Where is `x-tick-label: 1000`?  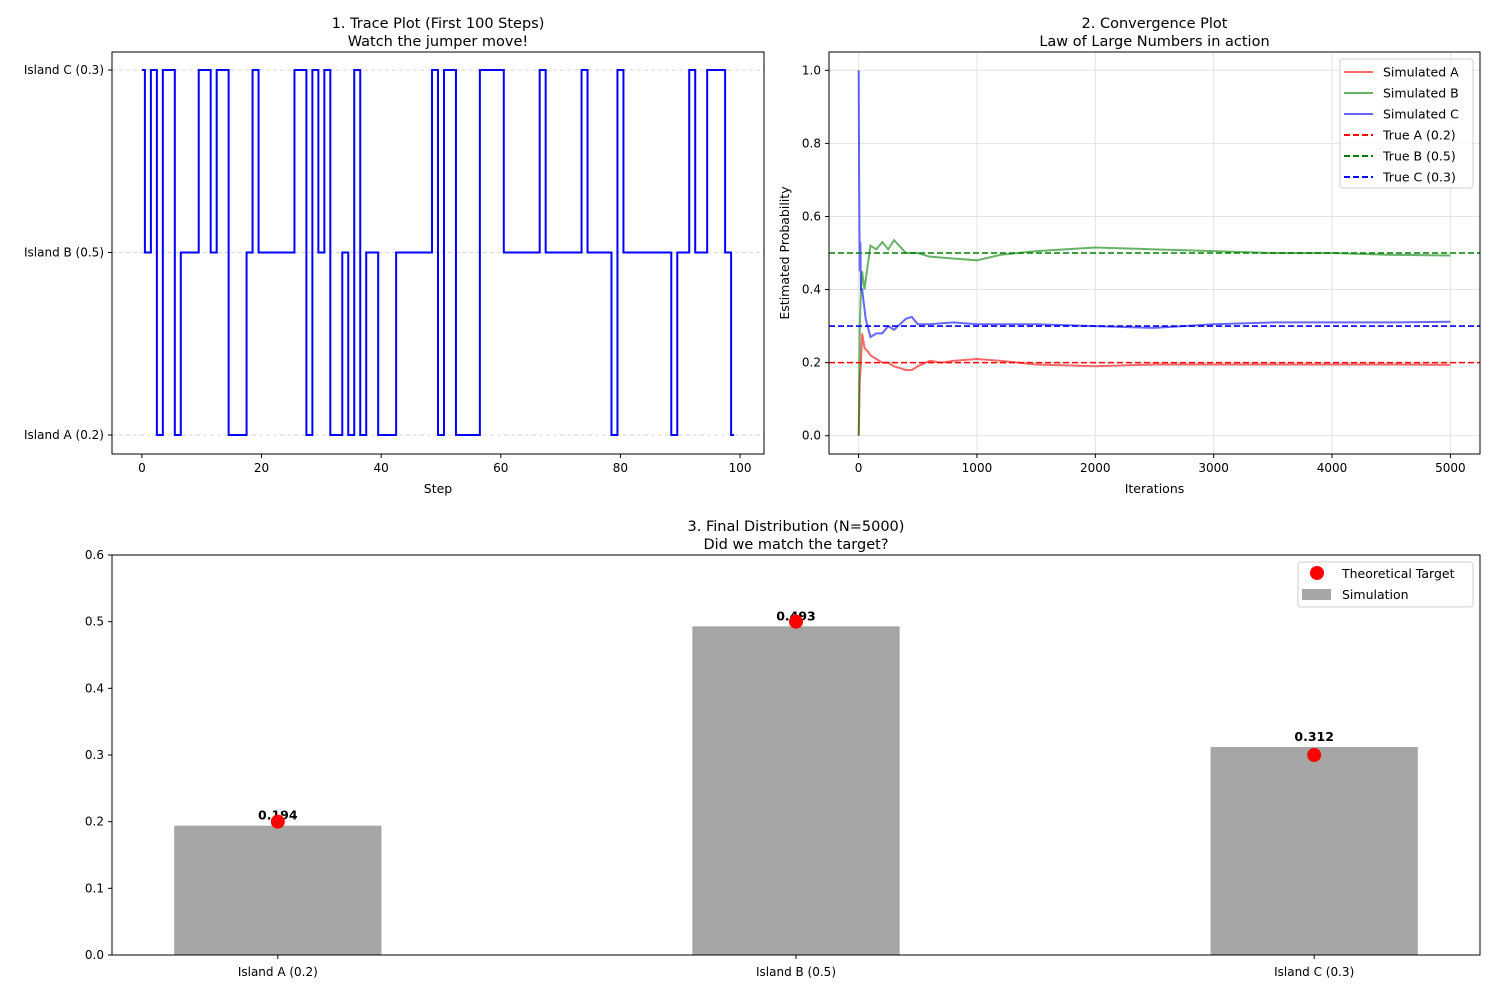
x-tick-label: 1000 is located at coordinates (977, 468).